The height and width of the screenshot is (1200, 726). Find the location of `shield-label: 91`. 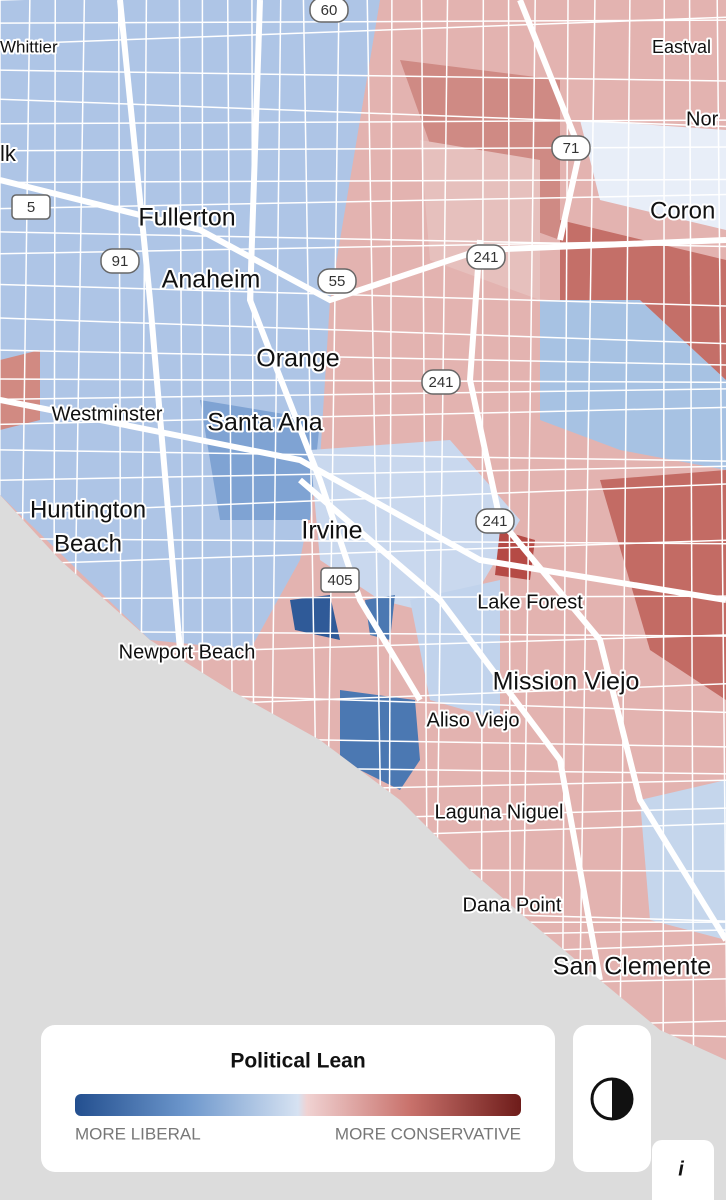

shield-label: 91 is located at coordinates (120, 261).